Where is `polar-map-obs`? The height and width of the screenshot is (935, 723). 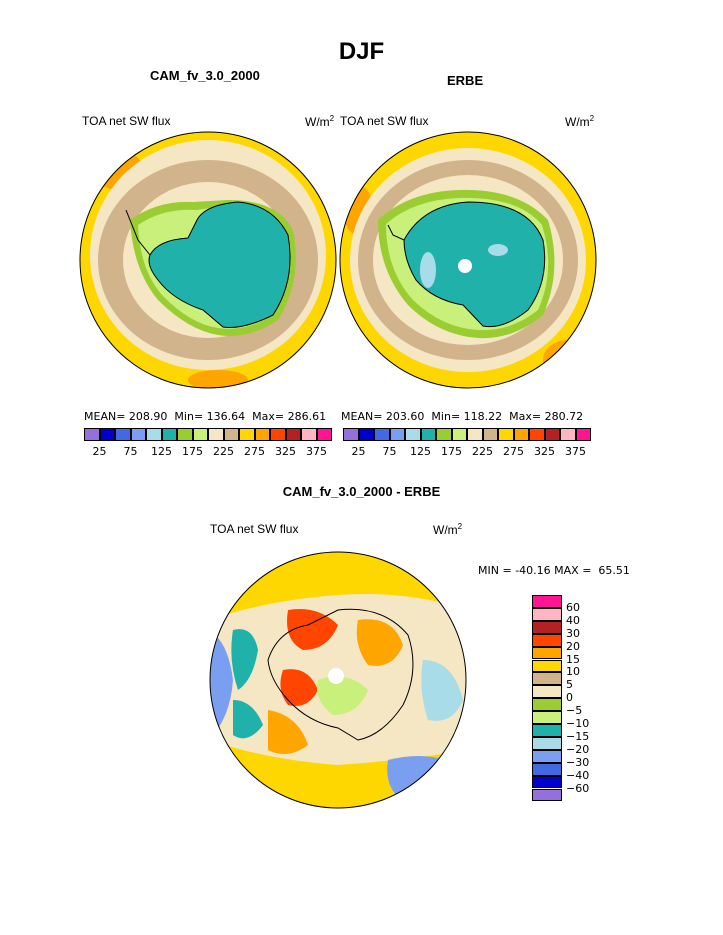
polar-map-obs is located at coordinates (468, 260).